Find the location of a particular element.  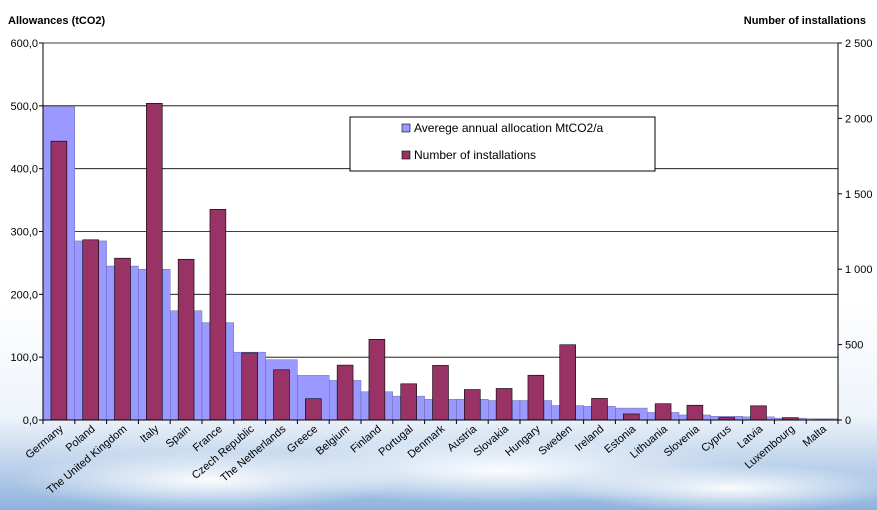

legend-swatch-allocation is located at coordinates (406, 128).